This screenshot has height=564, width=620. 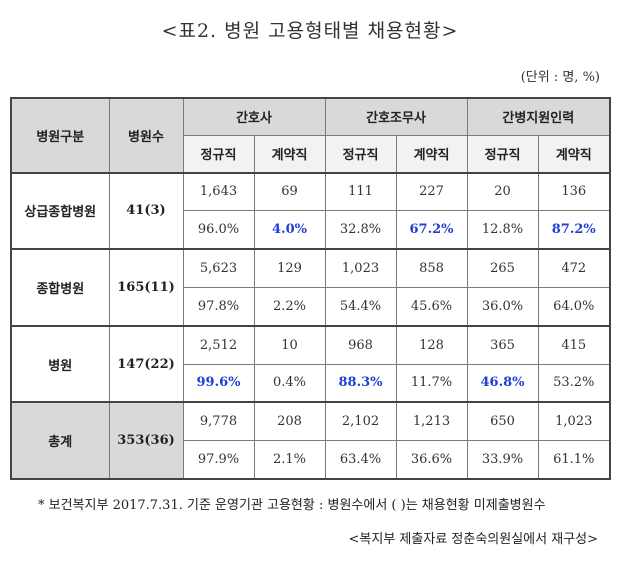 I want to click on percent-cell: 4.0%, so click(x=289, y=230).